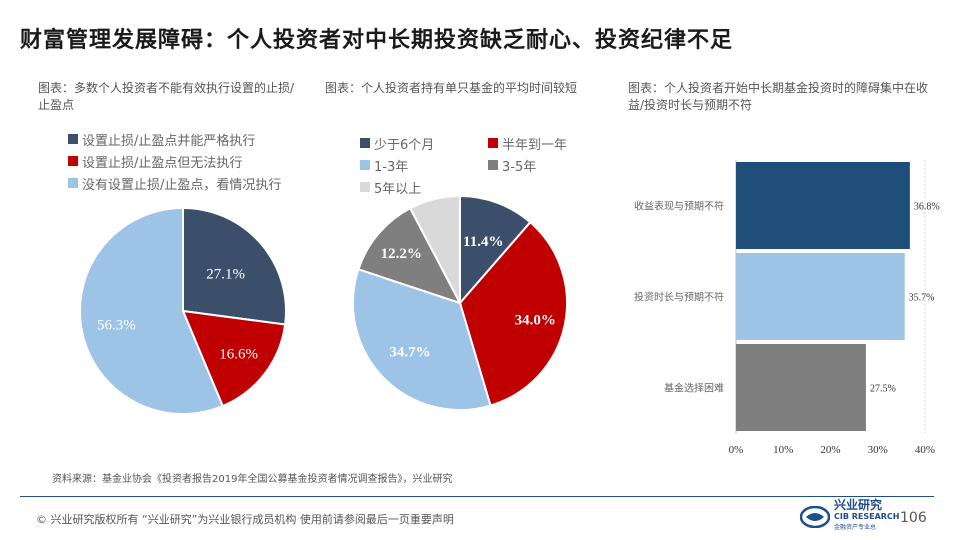 The width and height of the screenshot is (960, 540). I want to click on legend-item: 3-5年, so click(543, 165).